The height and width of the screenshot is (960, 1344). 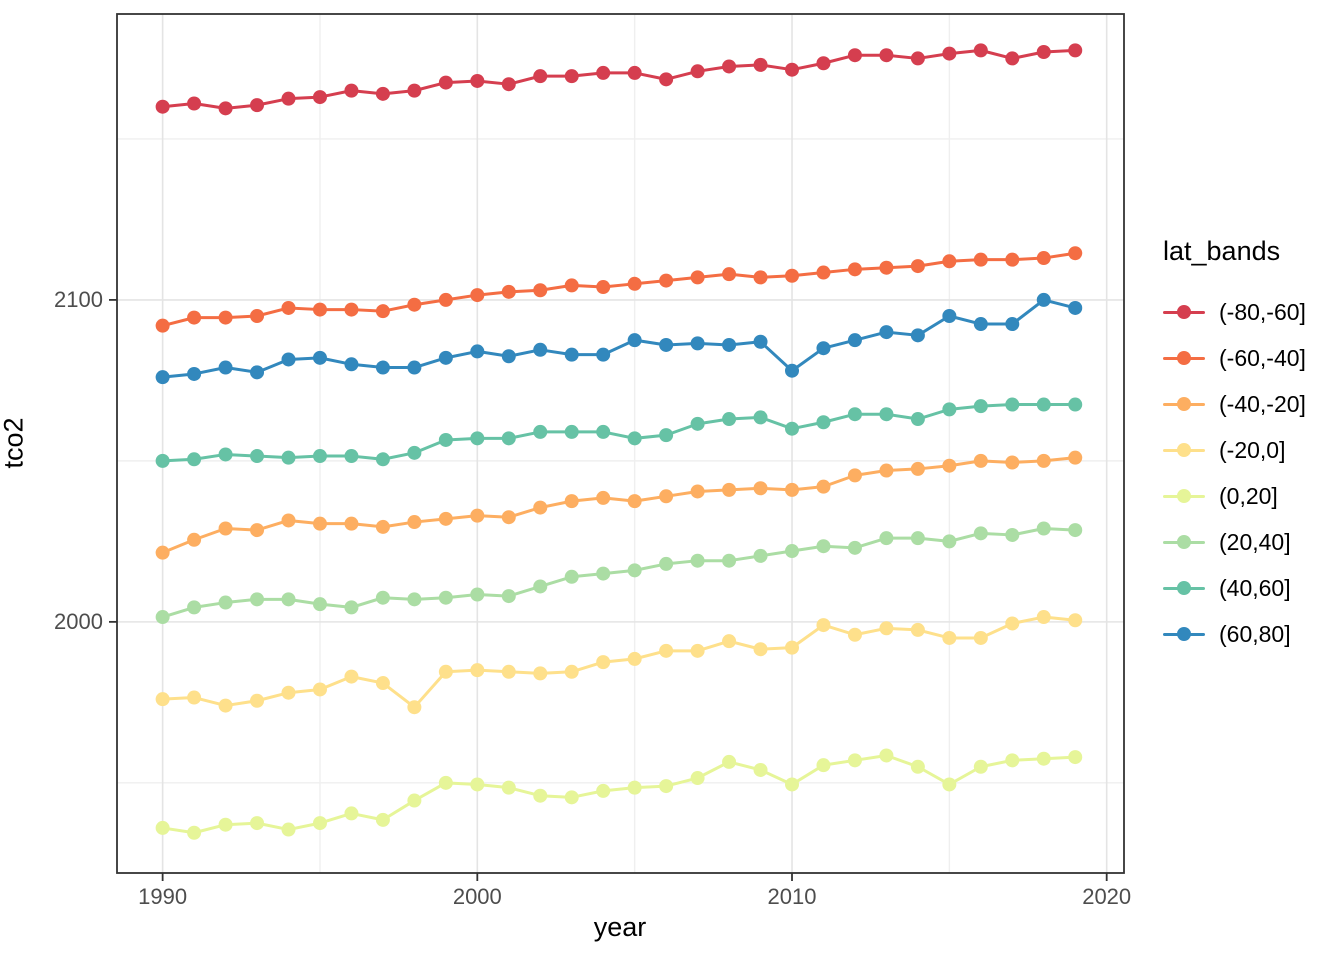 I want to click on legend-item-label: (-60,-40], so click(x=1262, y=357).